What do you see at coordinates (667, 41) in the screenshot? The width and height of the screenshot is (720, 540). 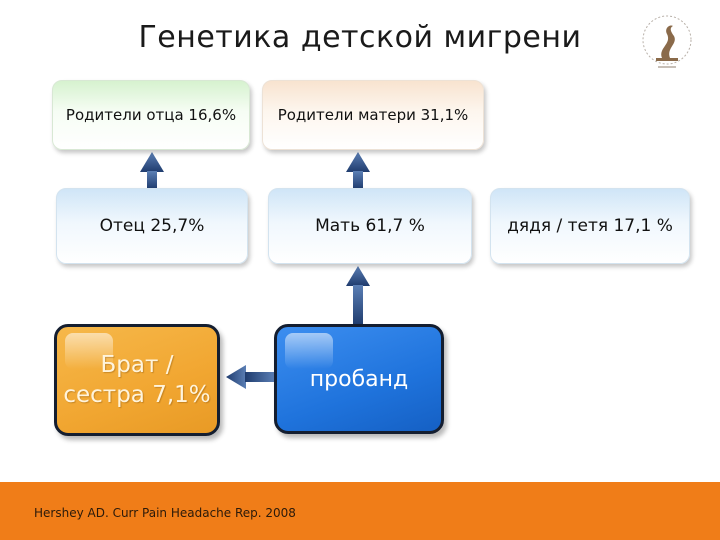 I see `medical-emblem-icon` at bounding box center [667, 41].